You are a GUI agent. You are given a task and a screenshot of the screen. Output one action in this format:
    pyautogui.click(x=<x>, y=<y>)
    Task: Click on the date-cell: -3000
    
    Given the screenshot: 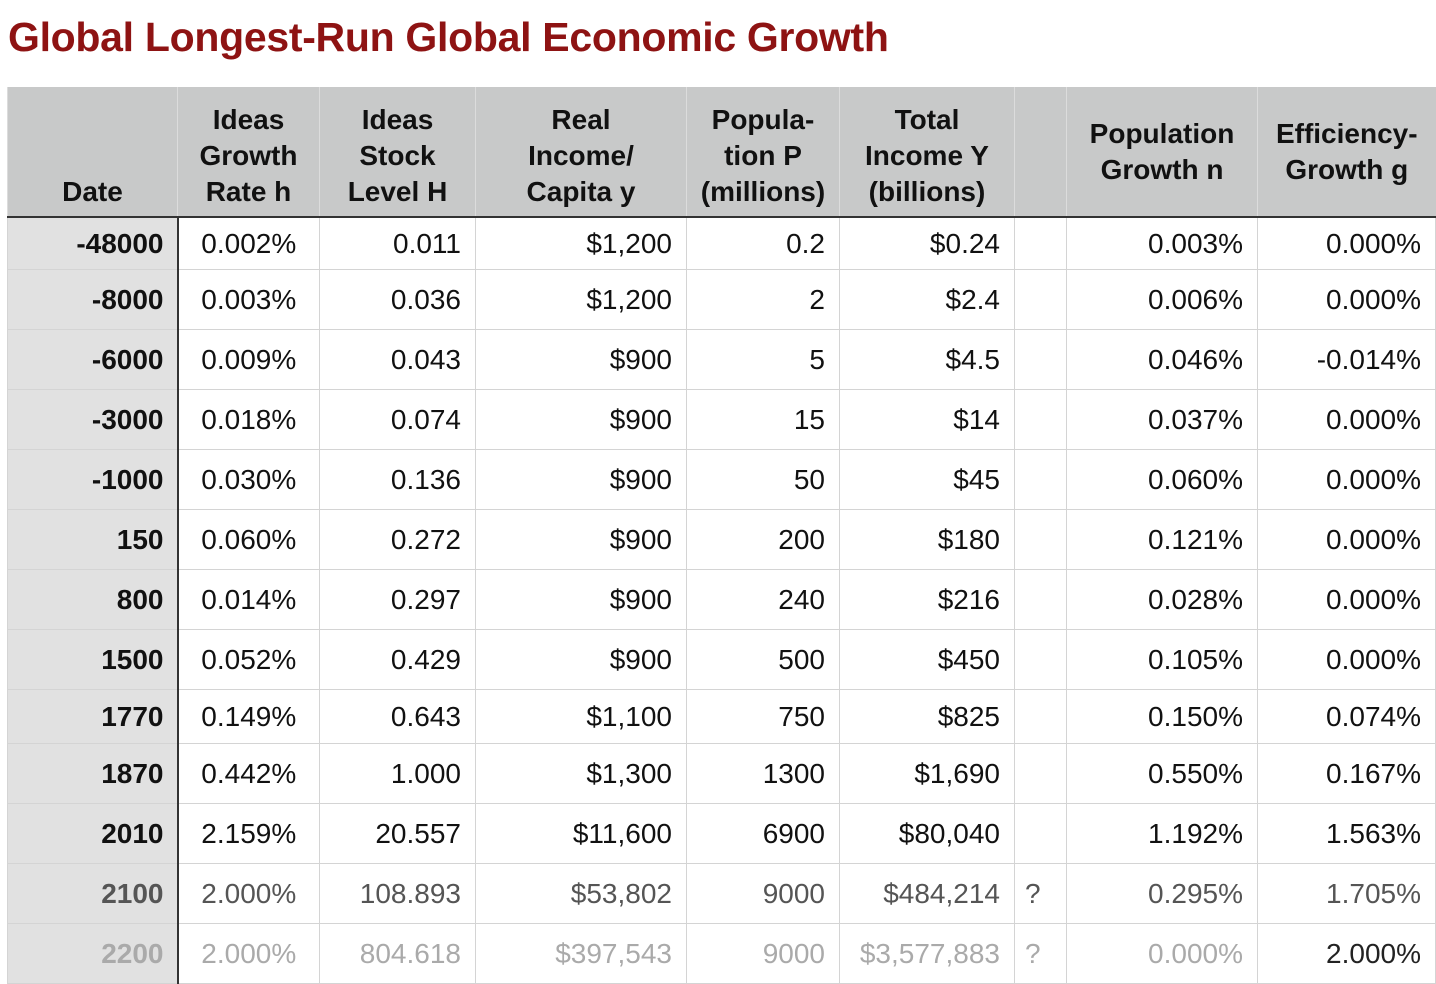 What is the action you would take?
    pyautogui.click(x=93, y=419)
    